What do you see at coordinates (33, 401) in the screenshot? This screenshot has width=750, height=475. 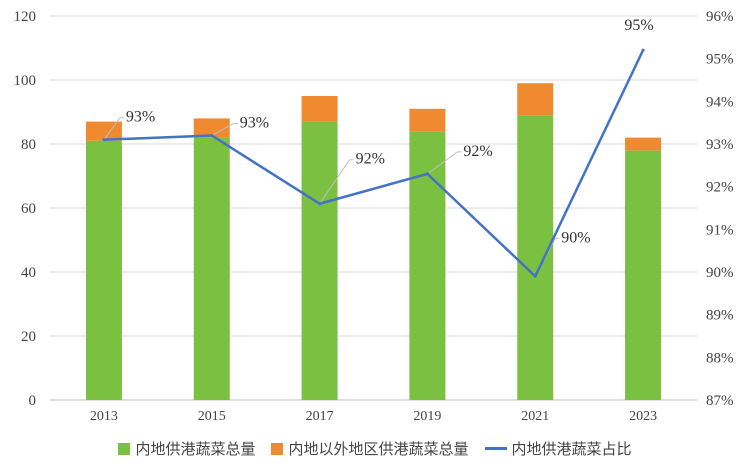 I see `left-tick-label: 0` at bounding box center [33, 401].